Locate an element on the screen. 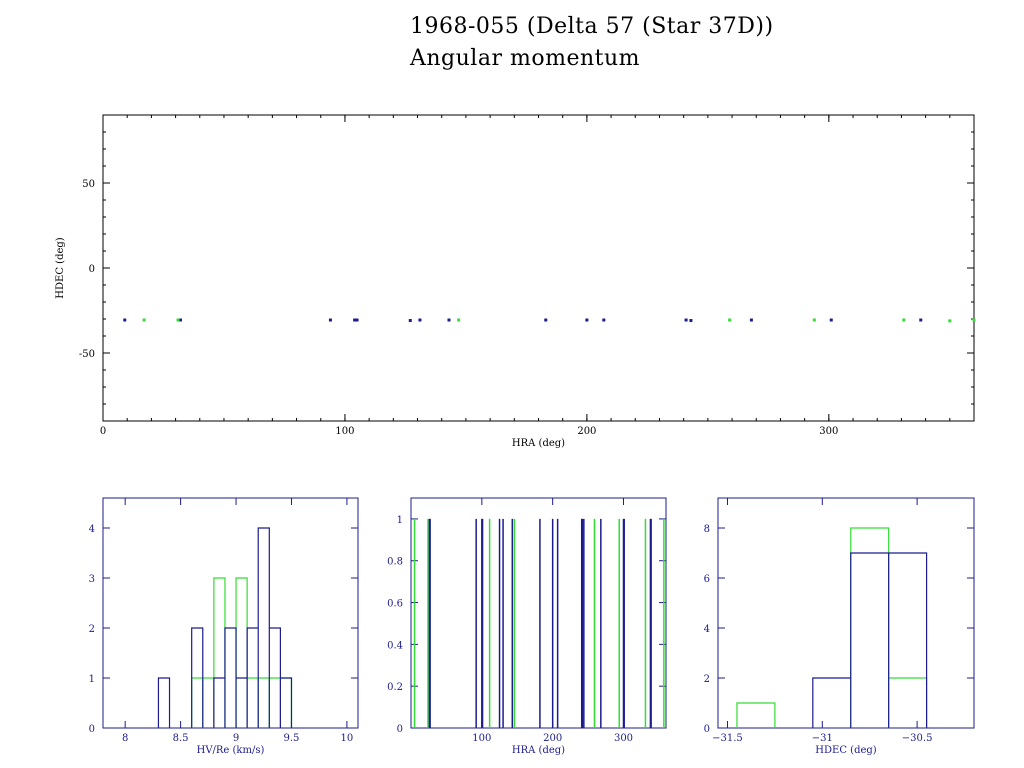  x-tick-label: 8 is located at coordinates (125, 738).